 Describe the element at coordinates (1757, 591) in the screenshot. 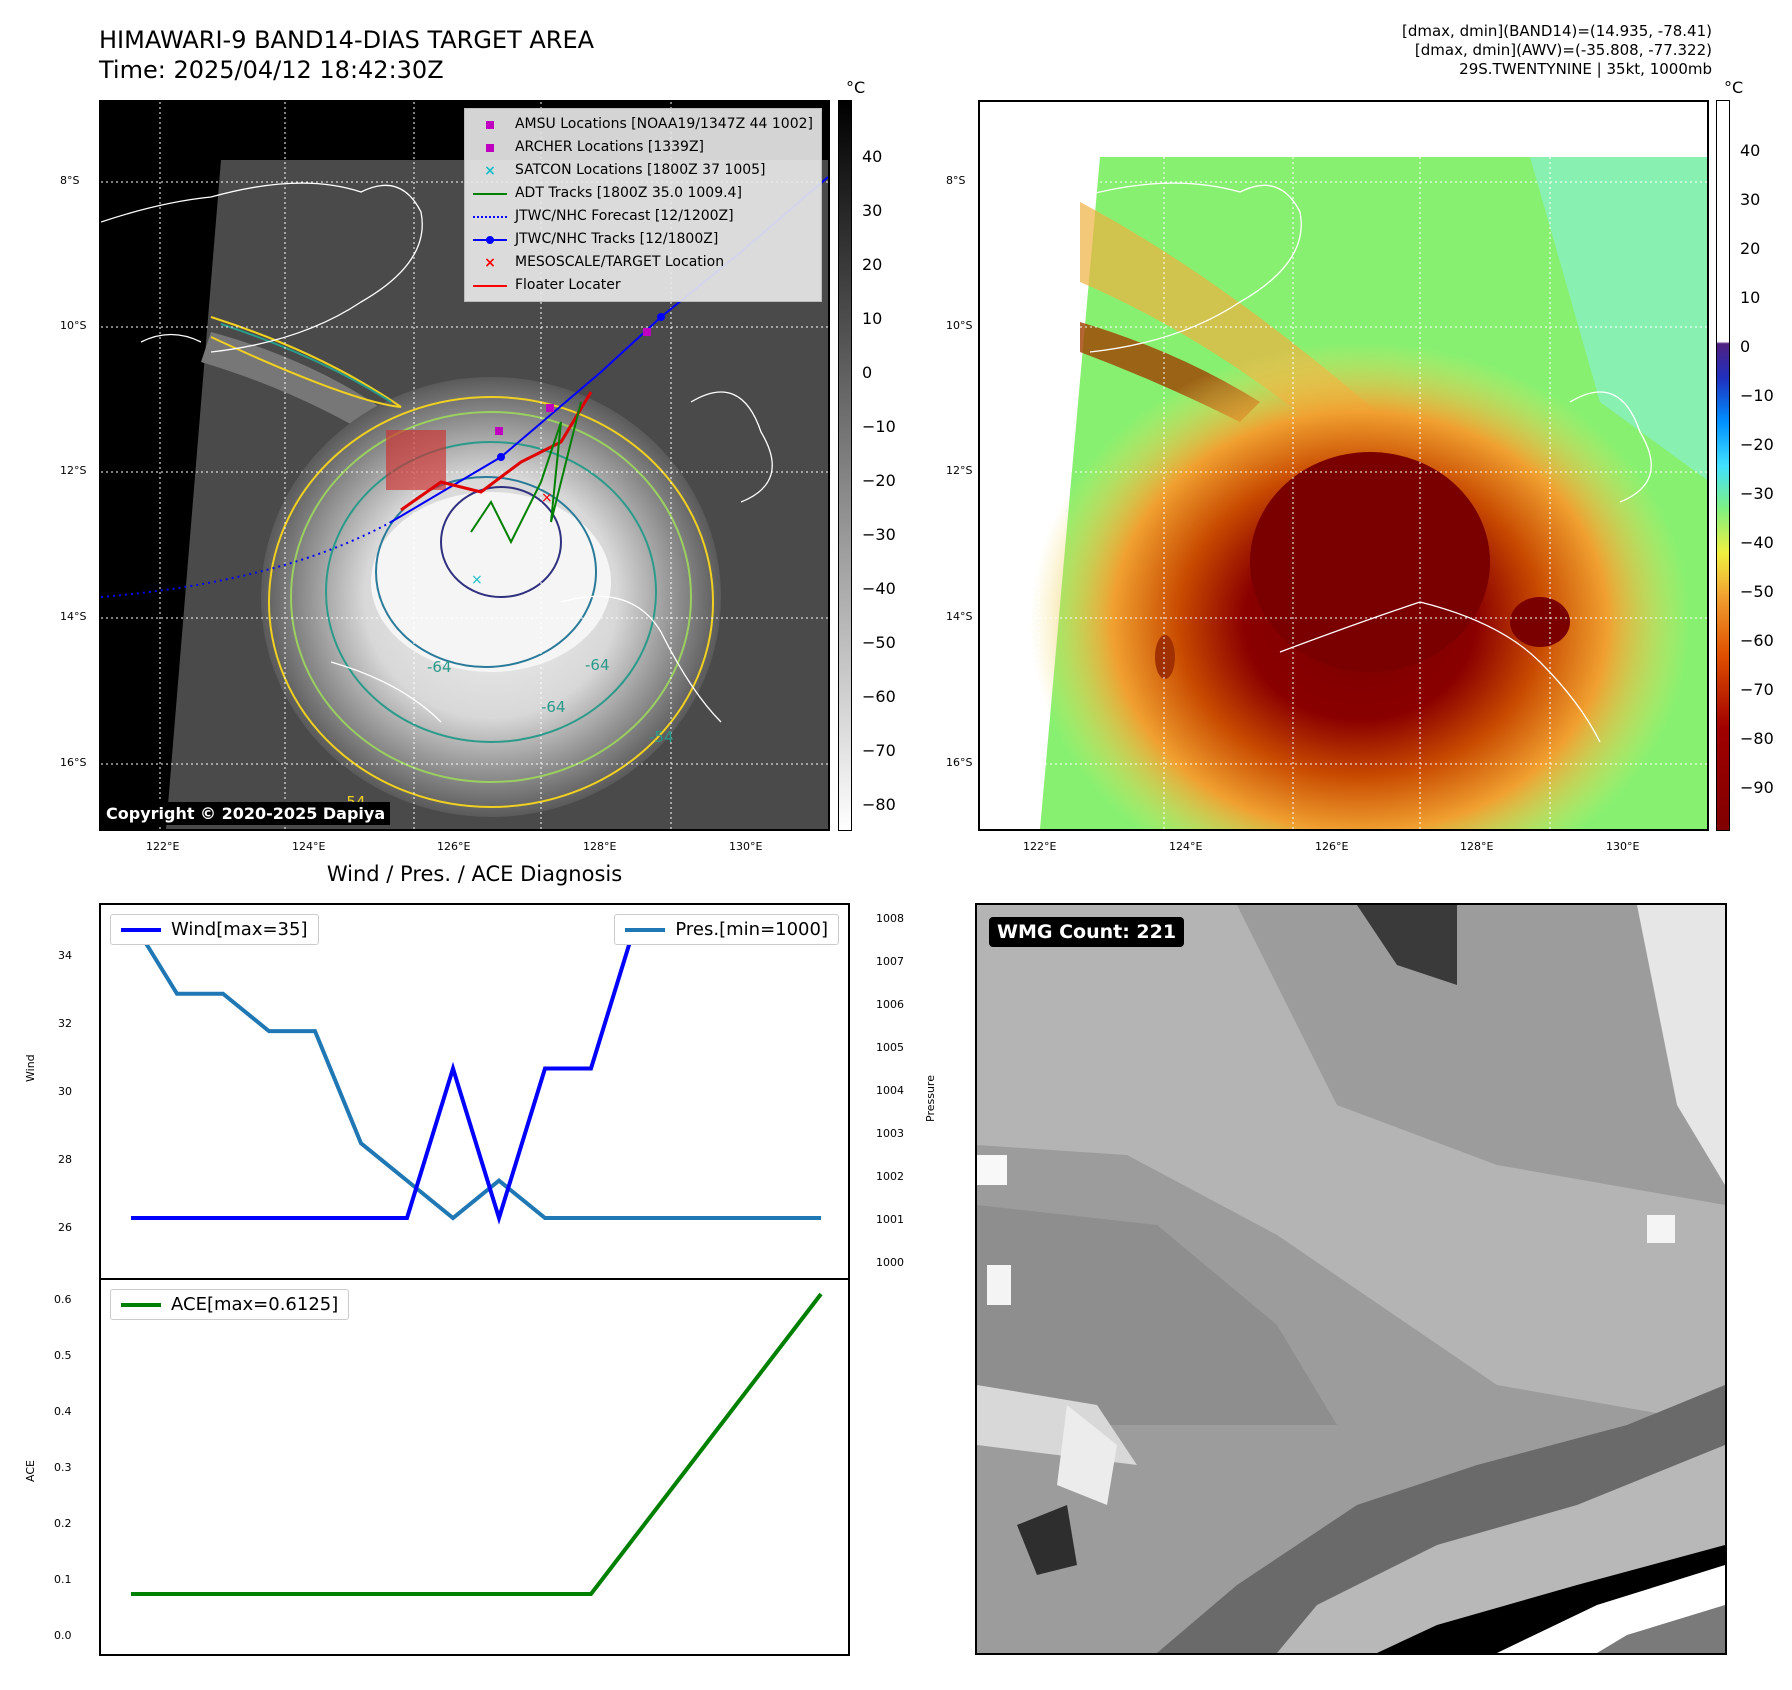

I see `colorbar-tick: −50` at that location.